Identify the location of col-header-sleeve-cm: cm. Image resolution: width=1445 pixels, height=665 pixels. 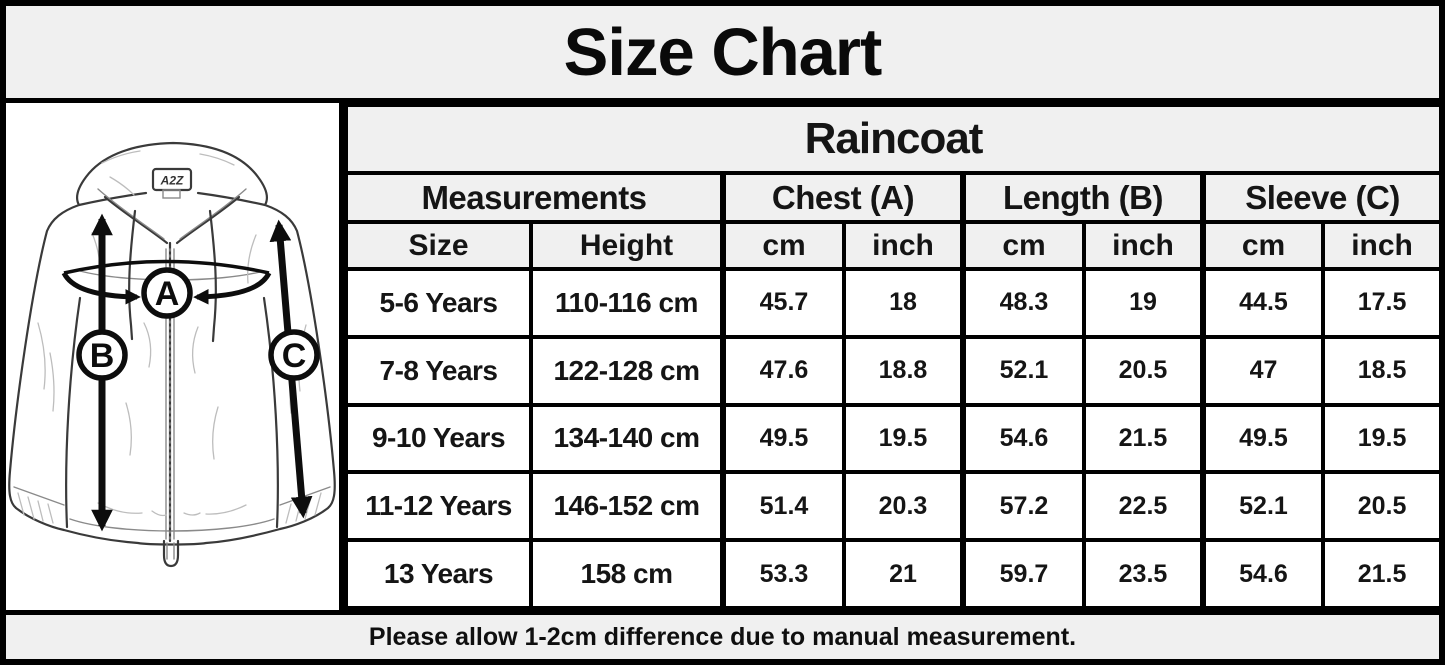
(1262, 245).